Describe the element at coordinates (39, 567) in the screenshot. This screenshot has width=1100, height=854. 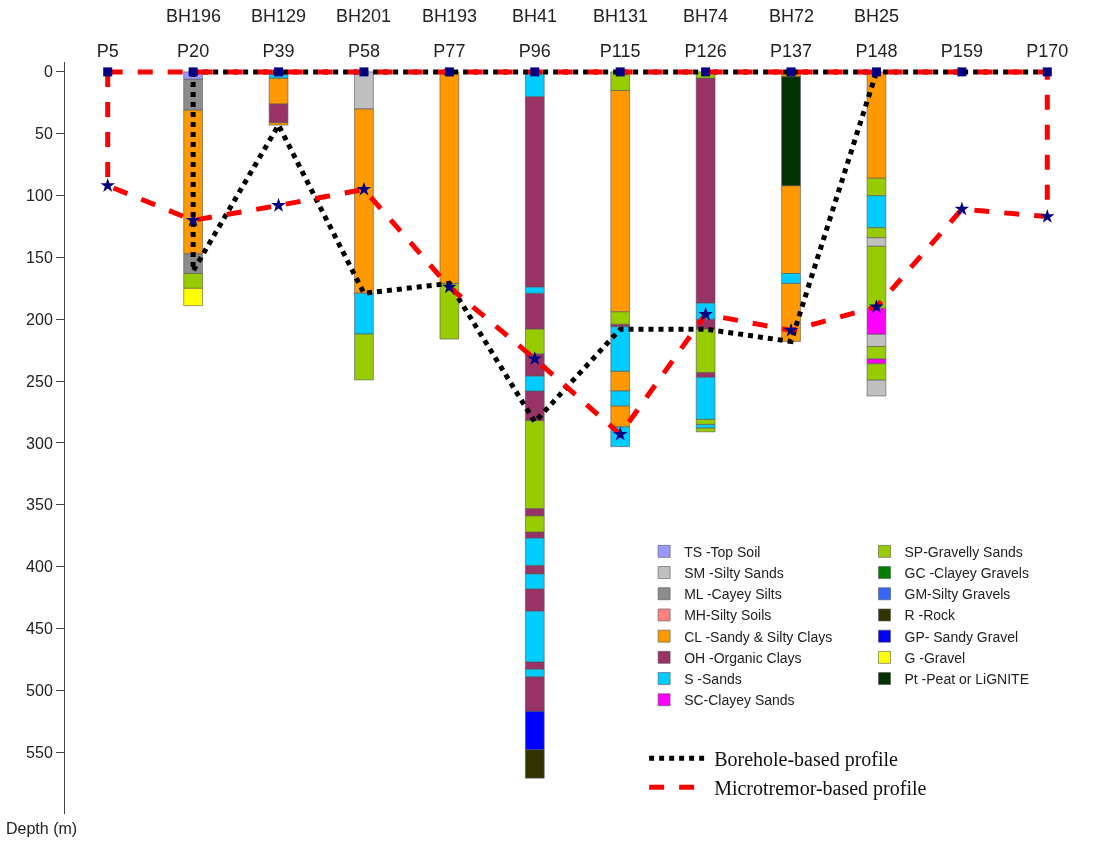
I see `y-tick-label: 400` at that location.